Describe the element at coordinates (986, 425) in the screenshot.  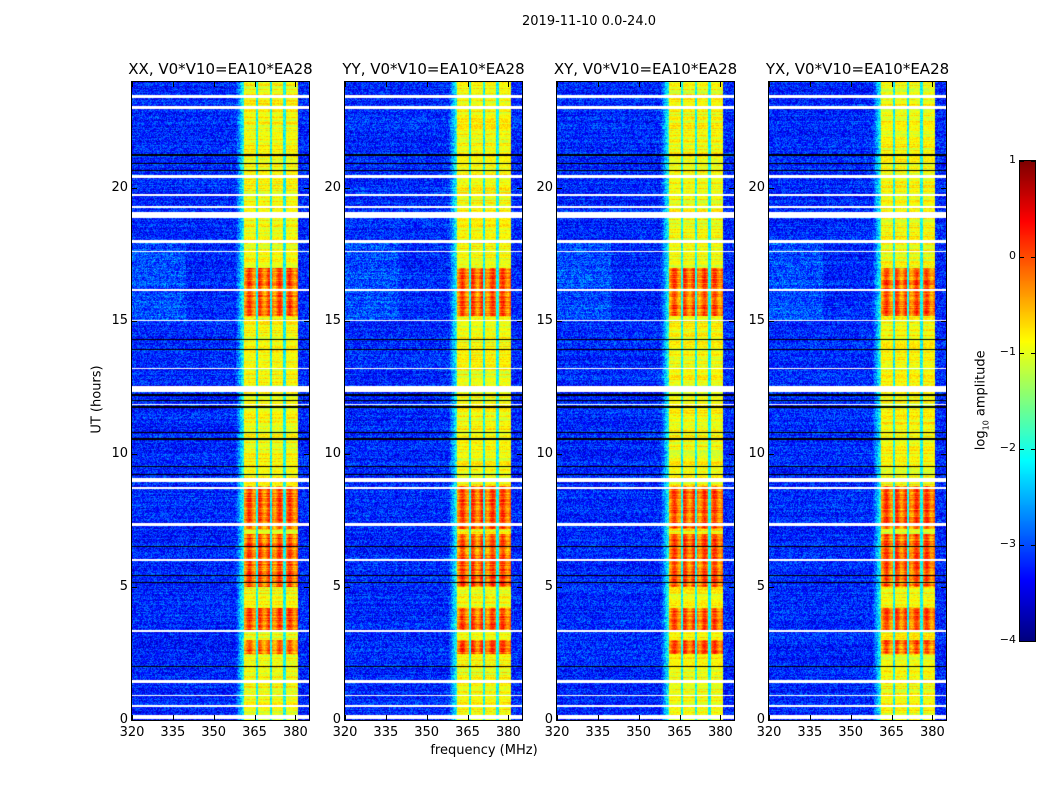
I see `colorbar-label-sub: 10` at that location.